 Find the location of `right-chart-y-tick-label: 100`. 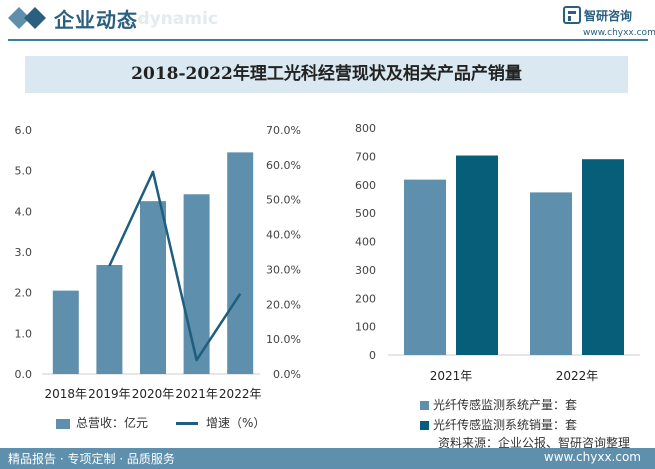

right-chart-y-tick-label: 100 is located at coordinates (365, 327).